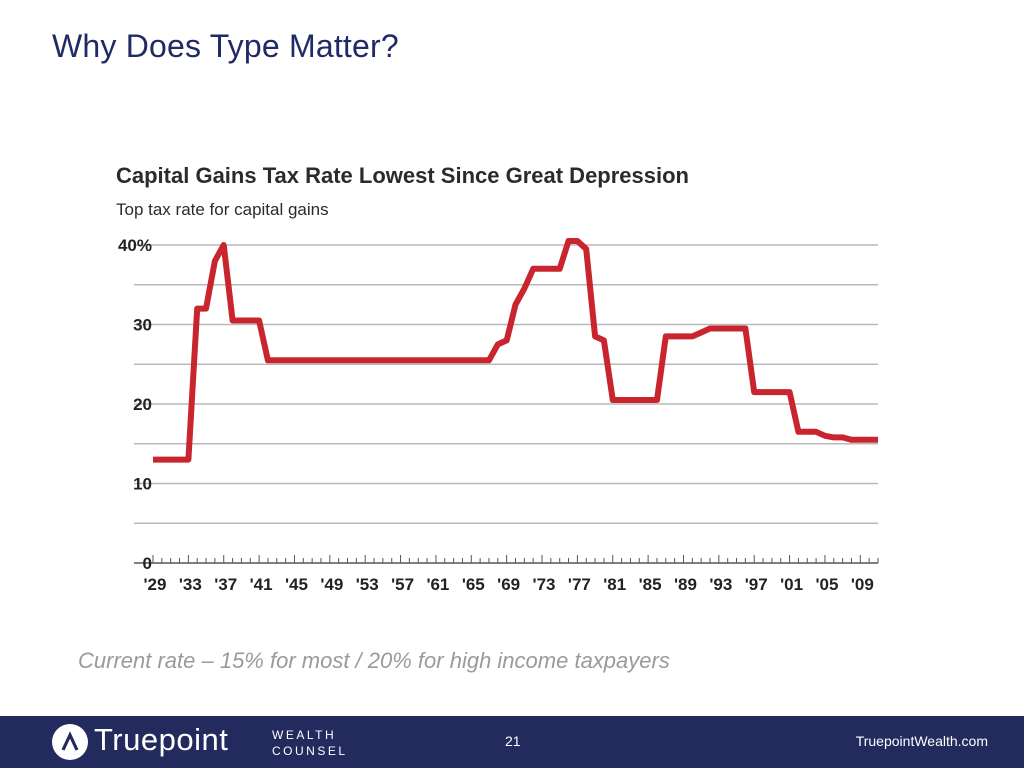 The image size is (1024, 768). What do you see at coordinates (155, 584) in the screenshot?
I see `x-tick-label: '29` at bounding box center [155, 584].